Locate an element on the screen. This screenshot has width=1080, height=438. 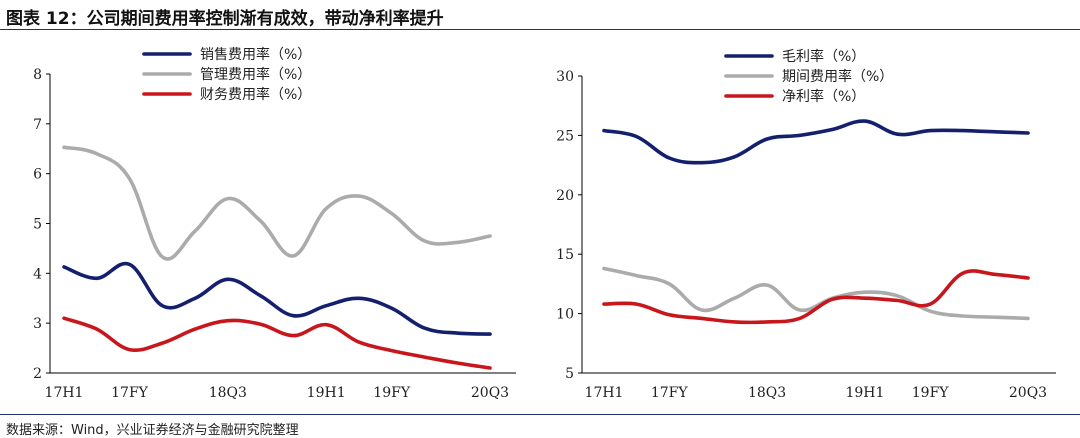
legend-label: 财务费用率（%） is located at coordinates (255, 94).